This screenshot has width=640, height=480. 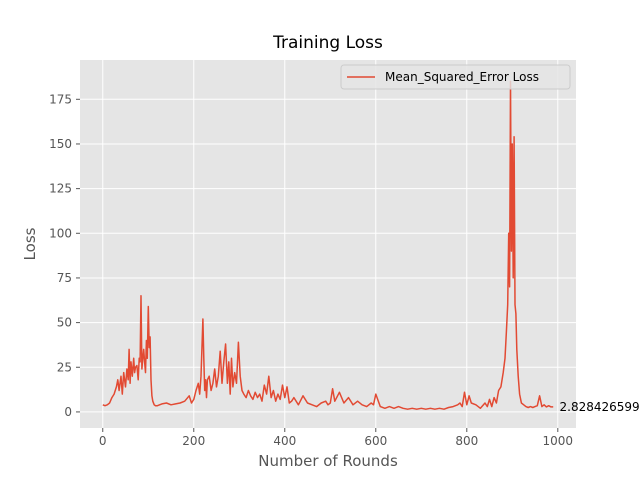 I want to click on x-tick-label: 800, so click(x=466, y=441).